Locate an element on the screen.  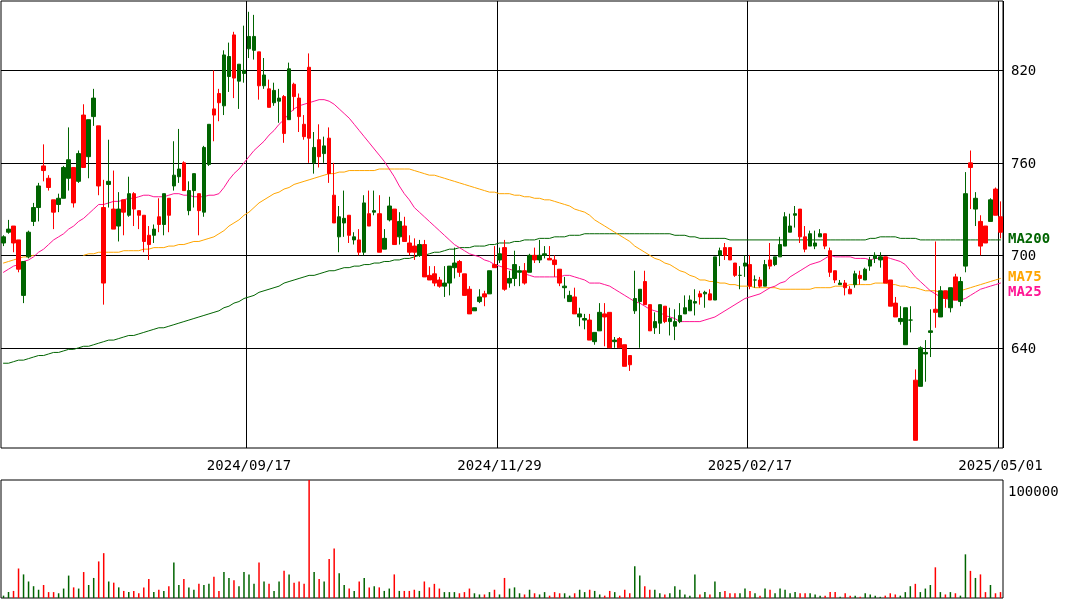
series-label: MA25 is located at coordinates (1025, 291).